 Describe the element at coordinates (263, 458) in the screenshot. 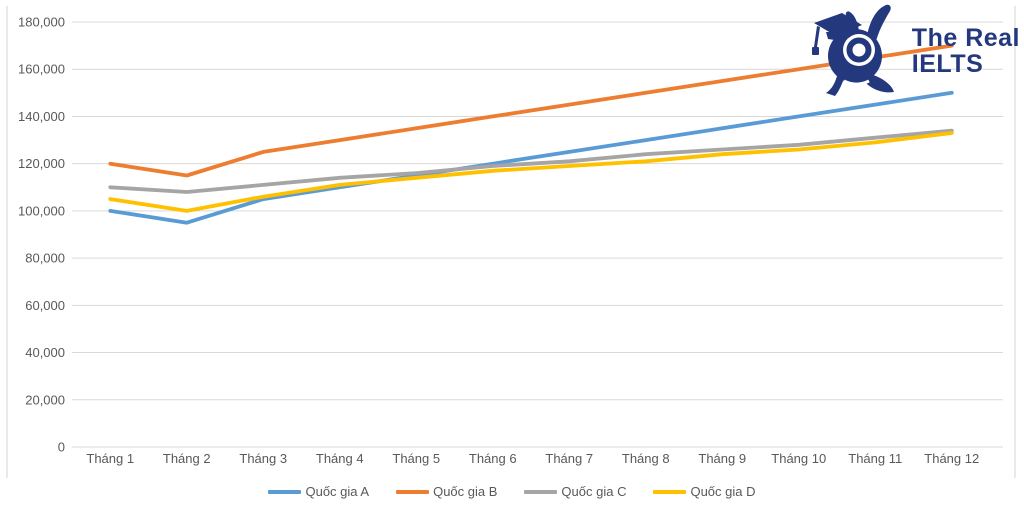

I see `x-tick-label: Tháng 3` at that location.